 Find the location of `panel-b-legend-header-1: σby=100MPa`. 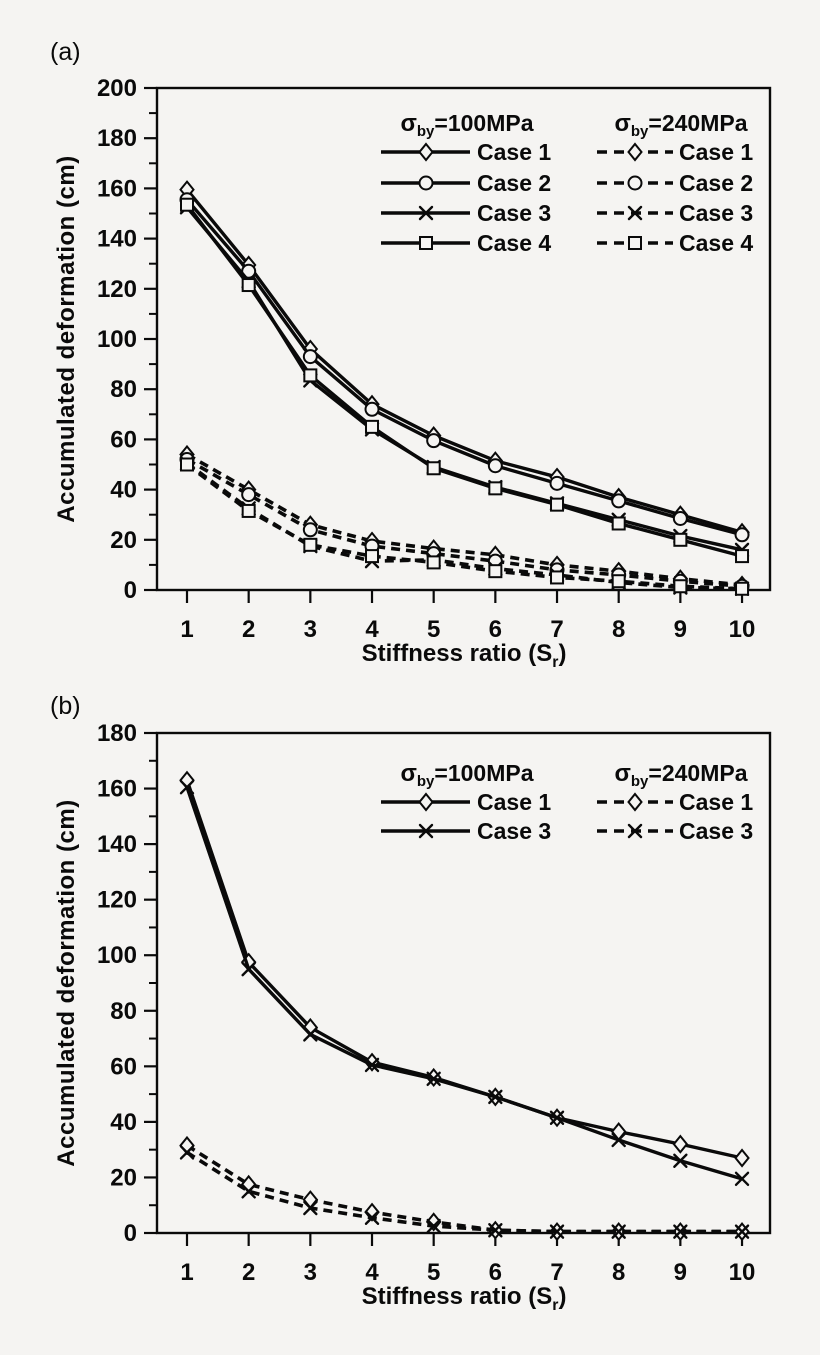

panel-b-legend-header-1: σby=100MPa is located at coordinates (466, 775).